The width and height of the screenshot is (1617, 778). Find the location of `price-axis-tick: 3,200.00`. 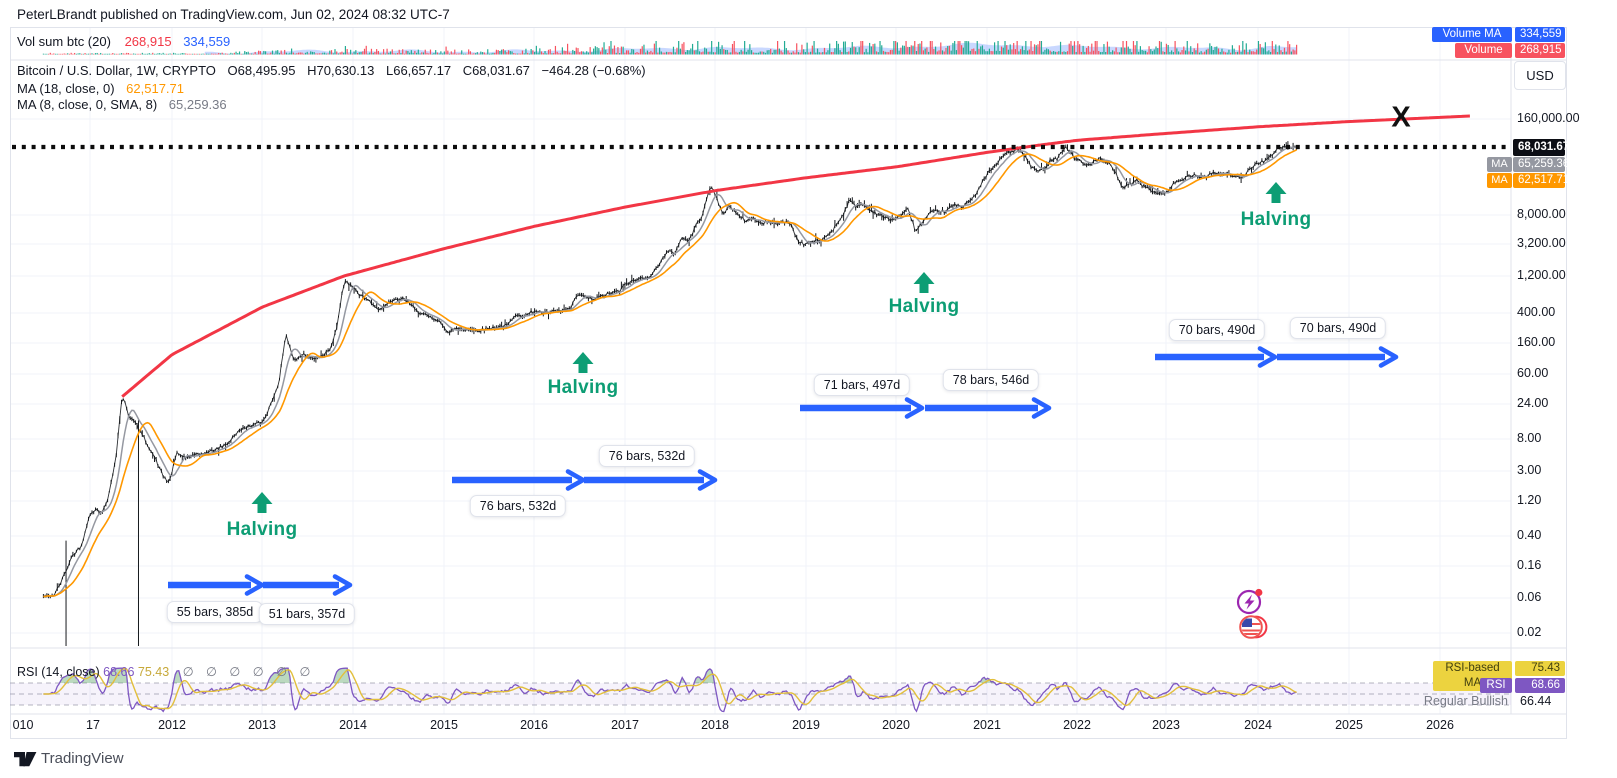

price-axis-tick: 3,200.00 is located at coordinates (1541, 243).